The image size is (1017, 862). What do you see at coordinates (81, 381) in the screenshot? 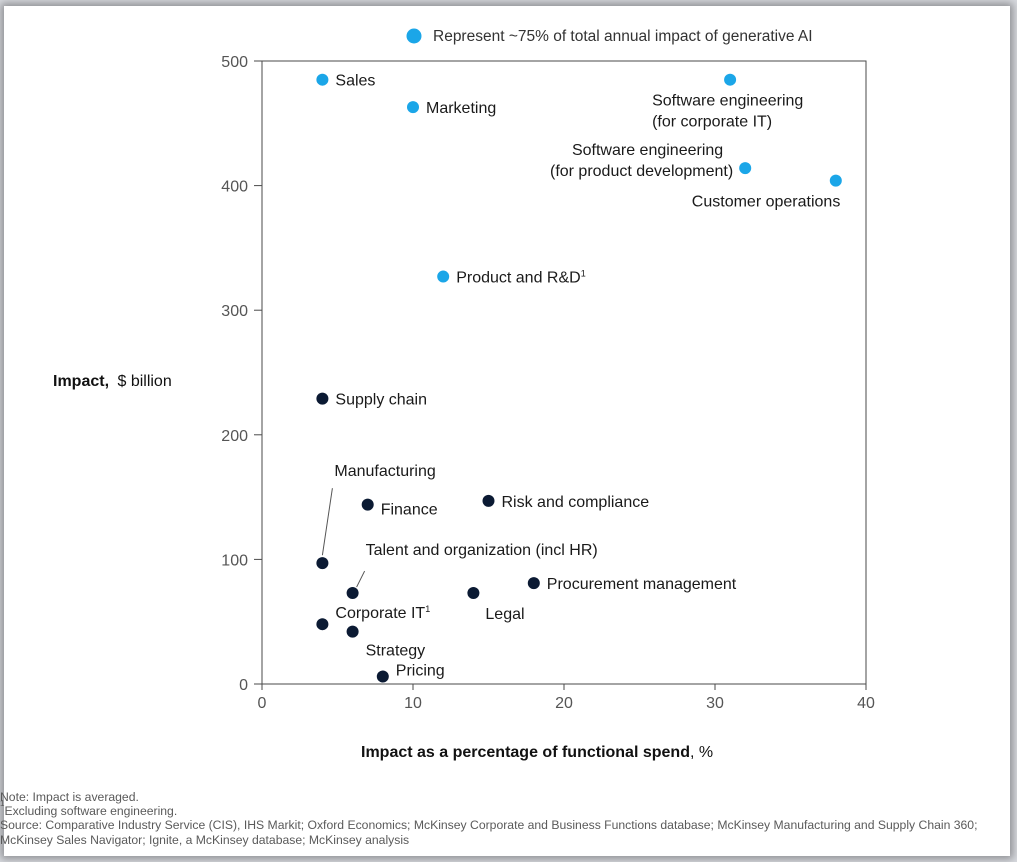
I see `y-axis-label: Impact,` at bounding box center [81, 381].